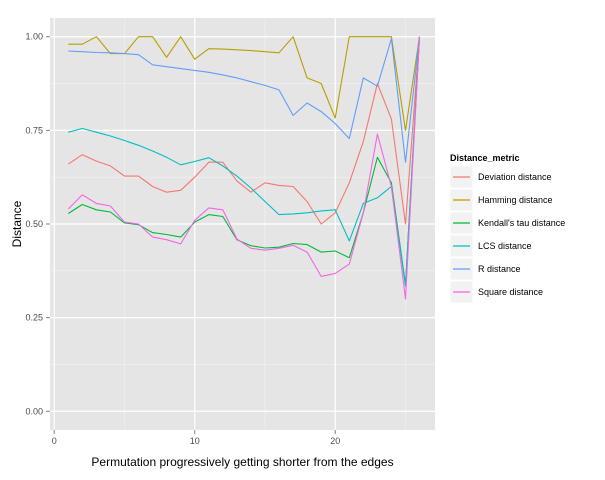 The height and width of the screenshot is (480, 605). What do you see at coordinates (54, 441) in the screenshot?
I see `x-tick-label: 0` at bounding box center [54, 441].